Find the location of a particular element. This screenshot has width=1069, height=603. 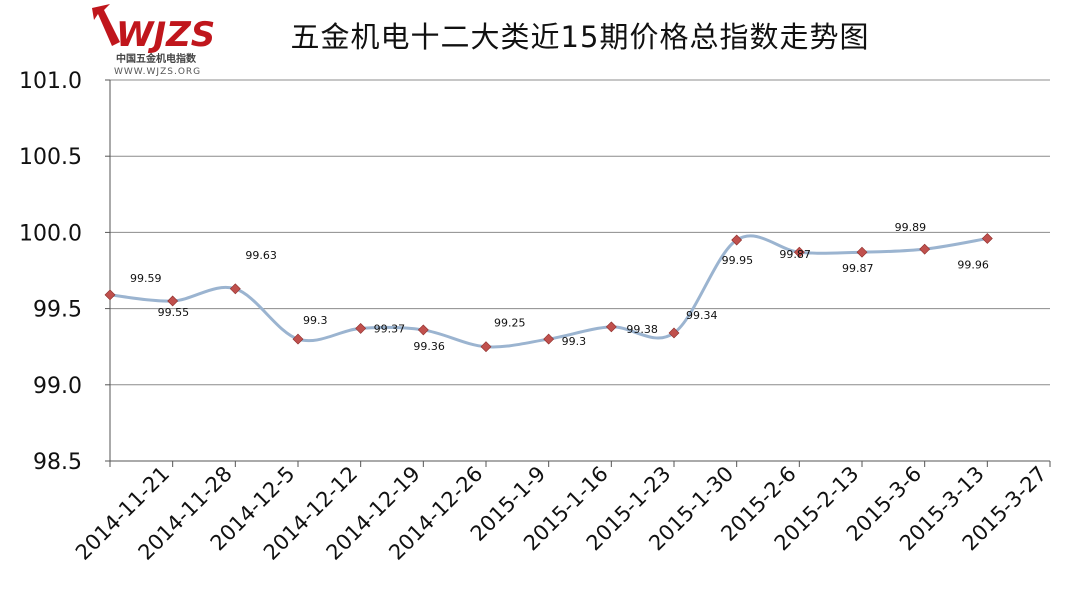

data-label: 99.63 is located at coordinates (260, 255).